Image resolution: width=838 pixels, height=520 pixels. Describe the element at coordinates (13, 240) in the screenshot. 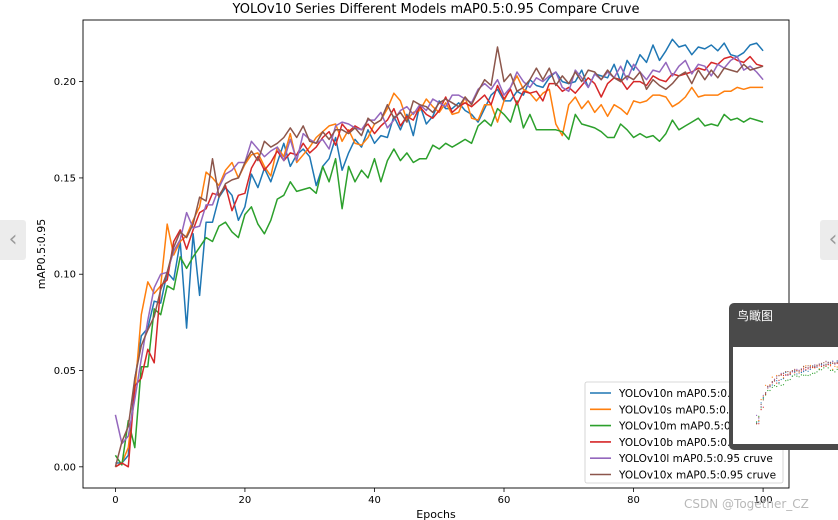

I see `previous-image-button: ‹` at that location.